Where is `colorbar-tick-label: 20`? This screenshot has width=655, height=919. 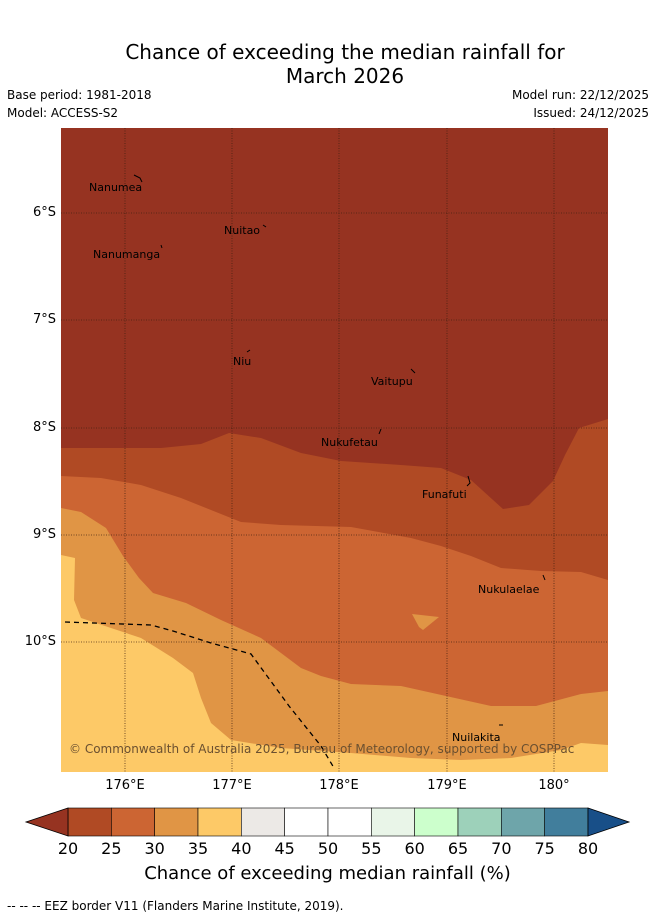 colorbar-tick-label: 20 is located at coordinates (68, 848).